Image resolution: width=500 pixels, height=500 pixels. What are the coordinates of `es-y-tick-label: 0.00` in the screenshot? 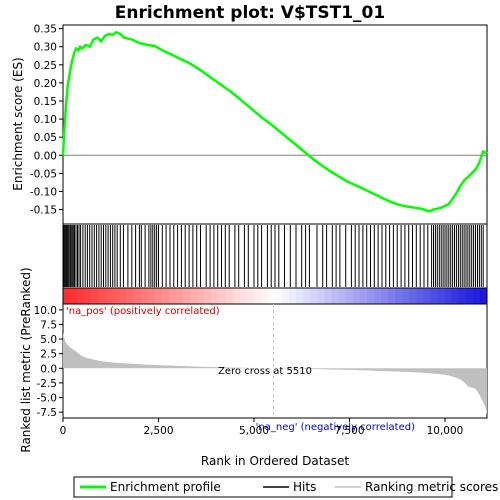 It's located at (45, 156).